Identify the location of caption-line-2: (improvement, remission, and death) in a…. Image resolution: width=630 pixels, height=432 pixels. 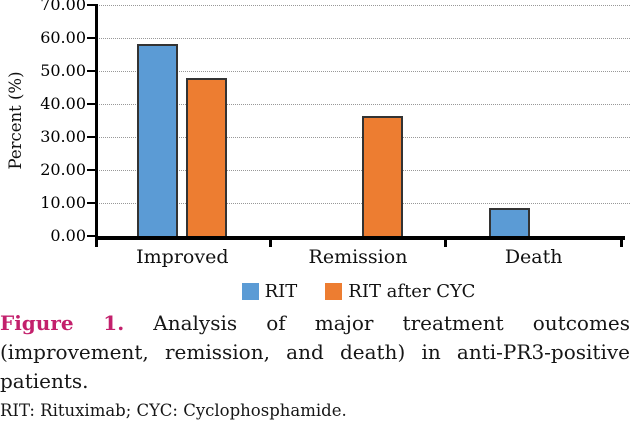
(315, 352).